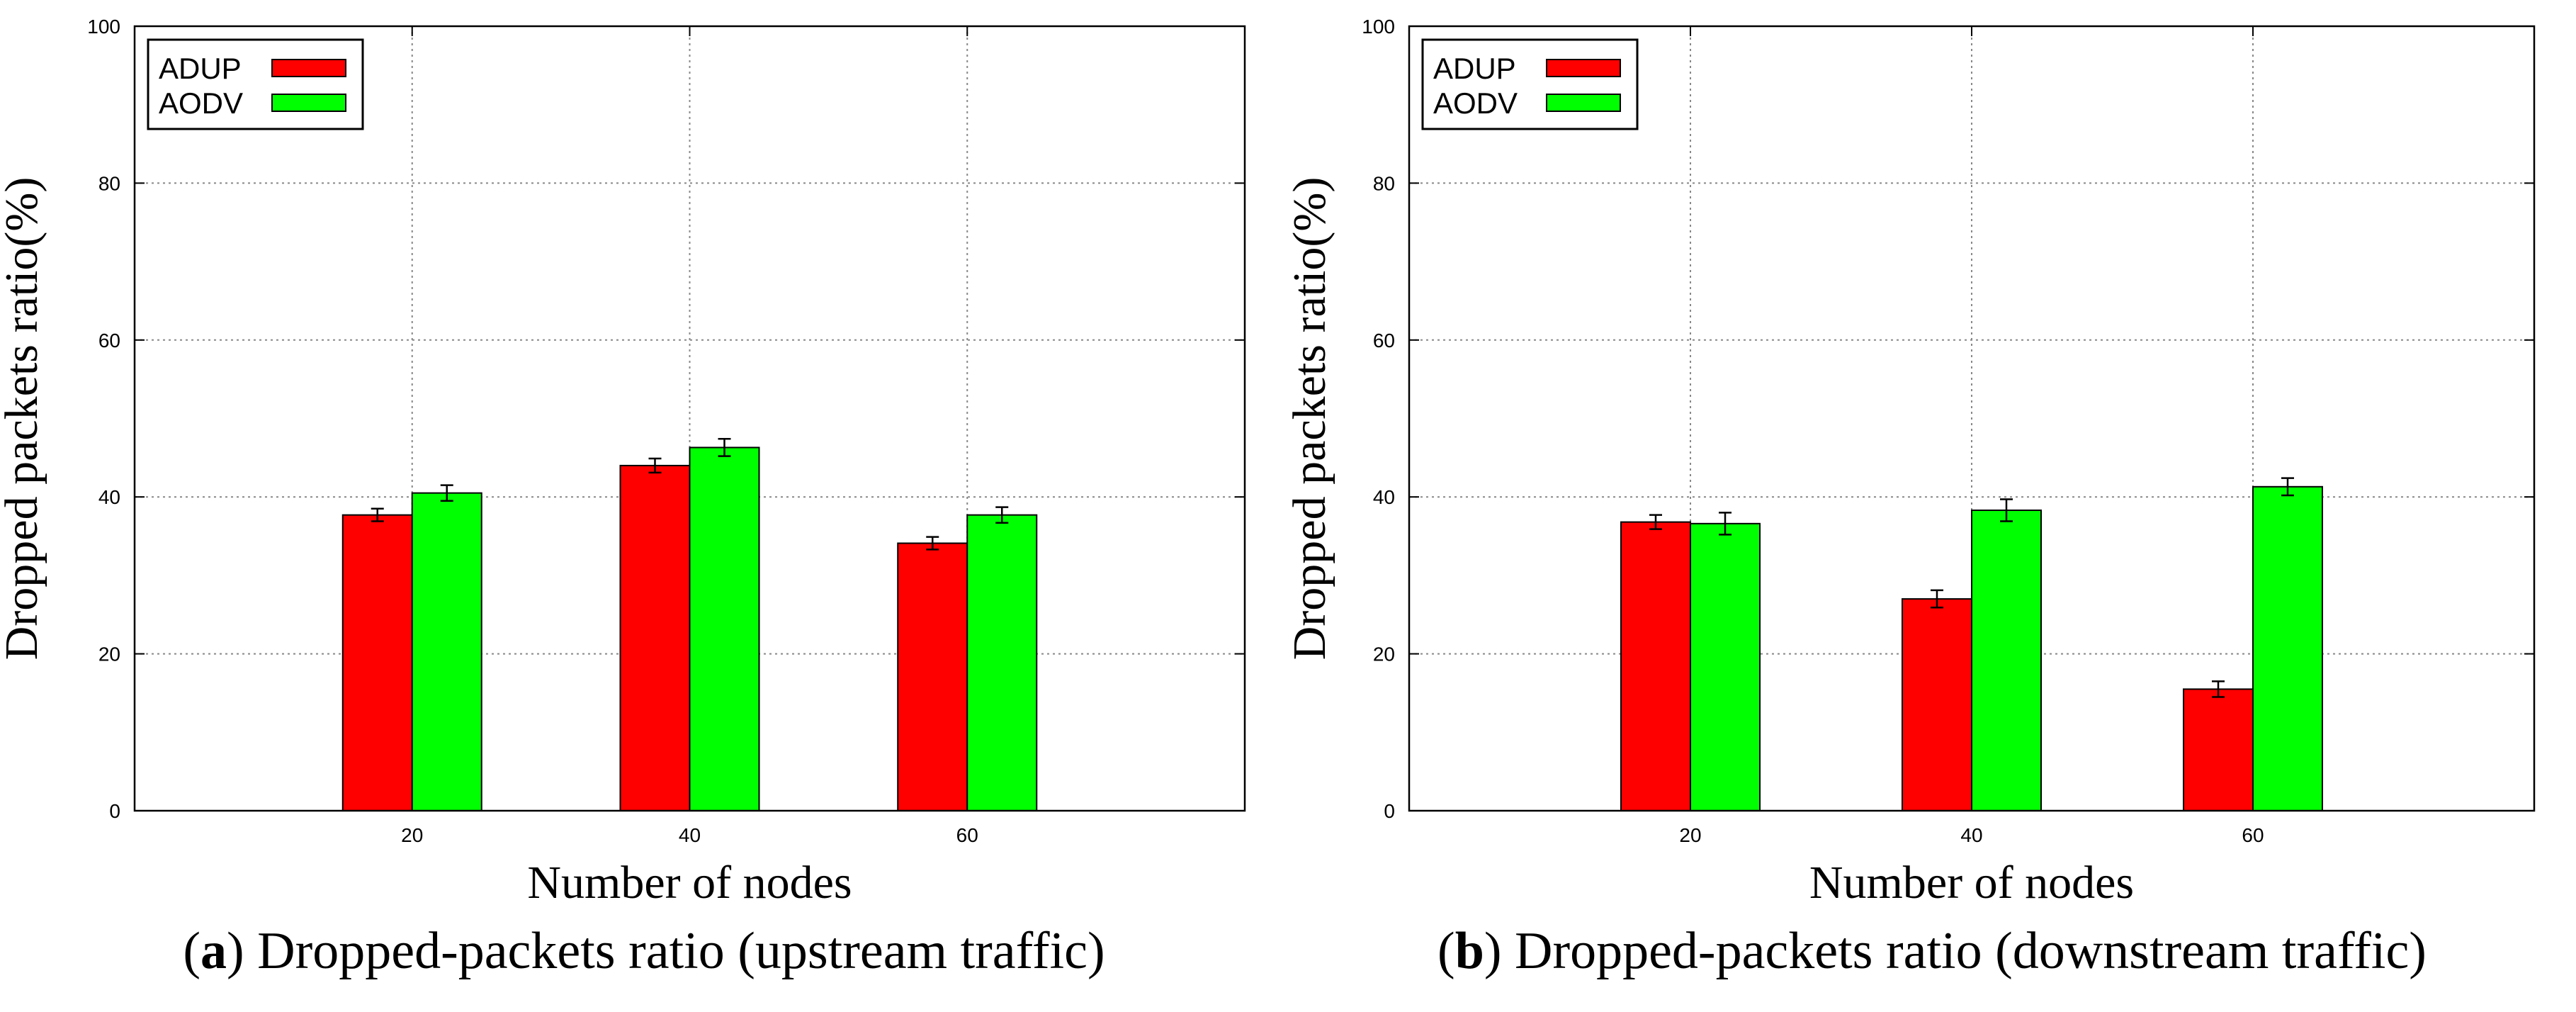  I want to click on caption-text: Dropped-packets ratio (upstream traffic), so click(681, 951).